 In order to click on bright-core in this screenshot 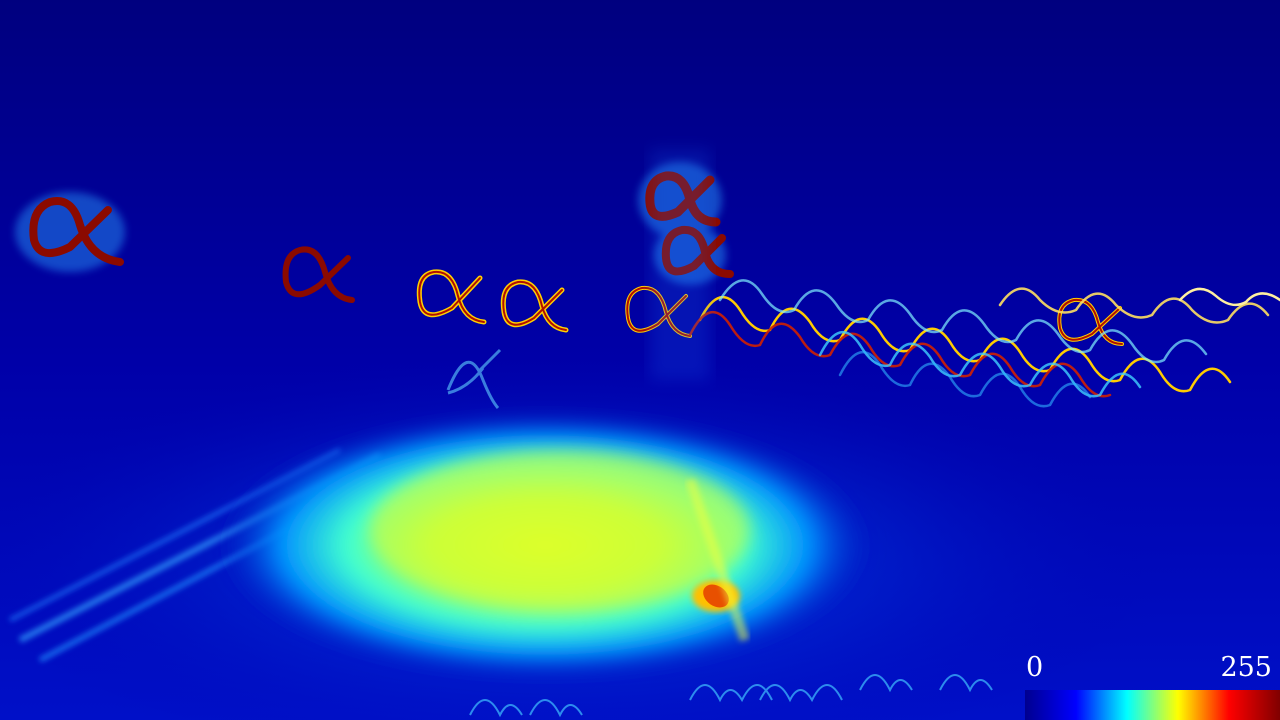, I will do `click(560, 530)`.